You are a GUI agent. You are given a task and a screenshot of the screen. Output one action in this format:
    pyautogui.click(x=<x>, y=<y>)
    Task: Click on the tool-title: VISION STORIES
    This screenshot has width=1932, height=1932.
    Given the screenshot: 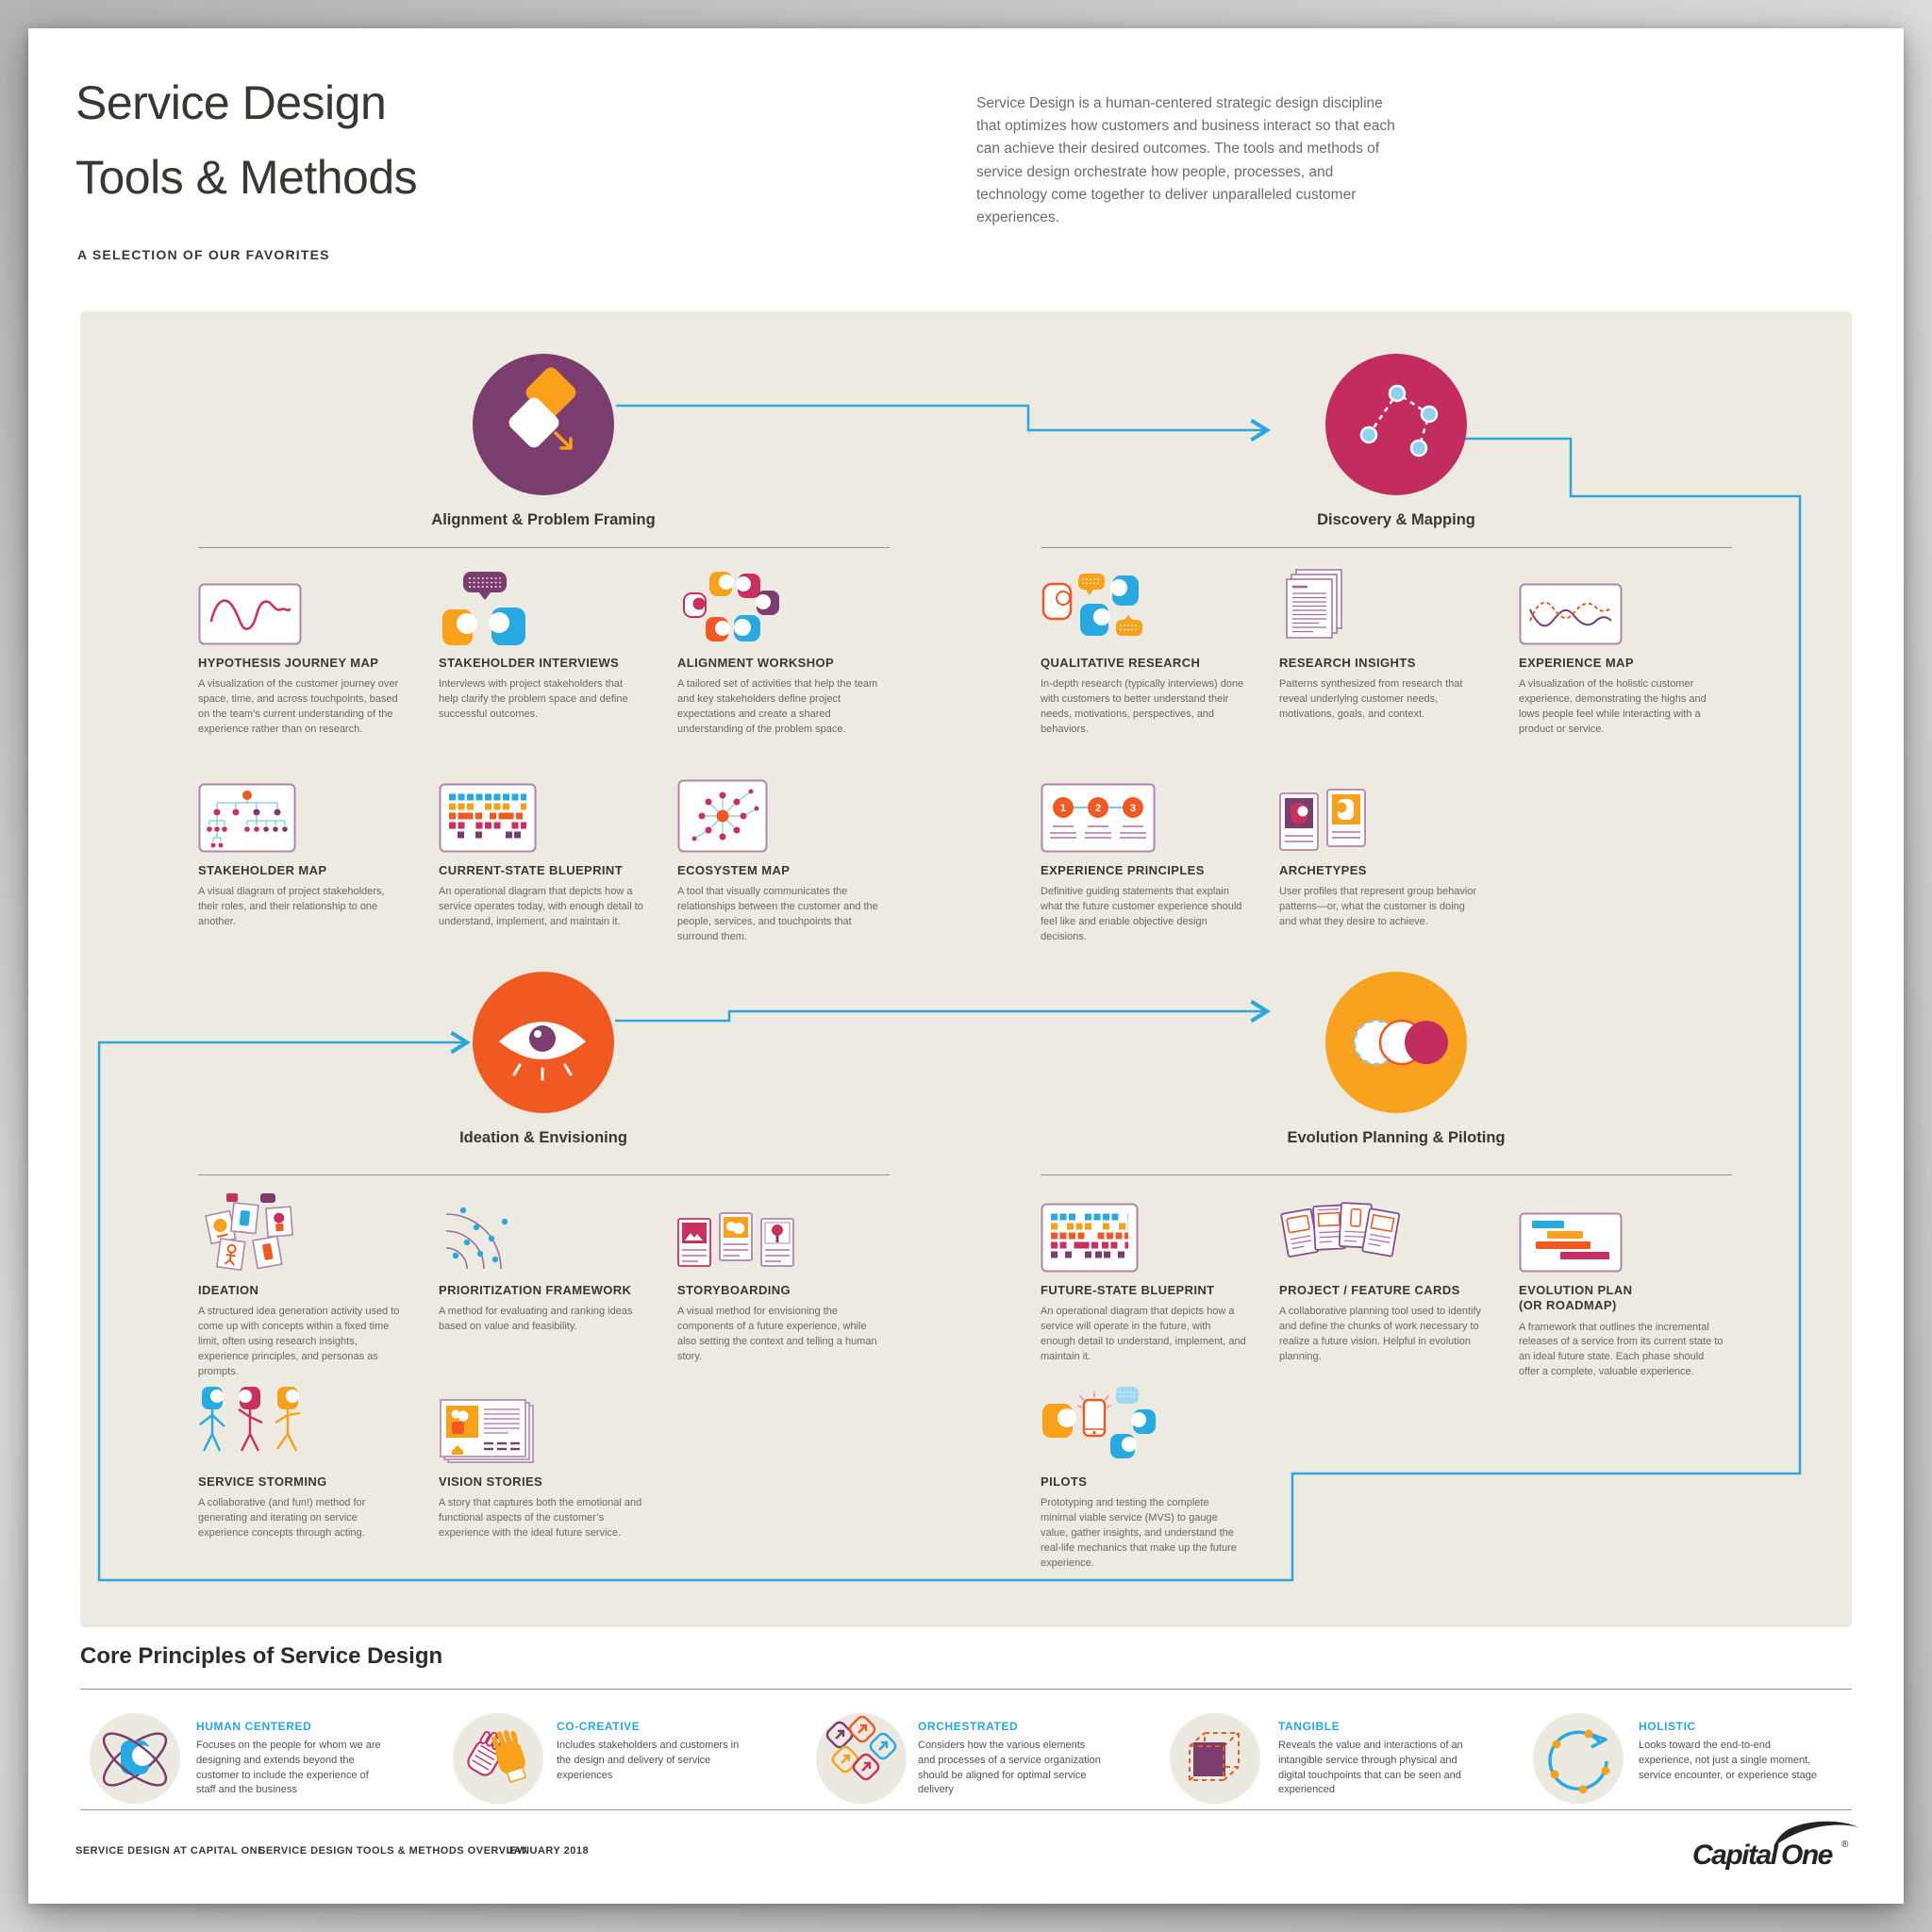 What is the action you would take?
    pyautogui.click(x=491, y=1481)
    